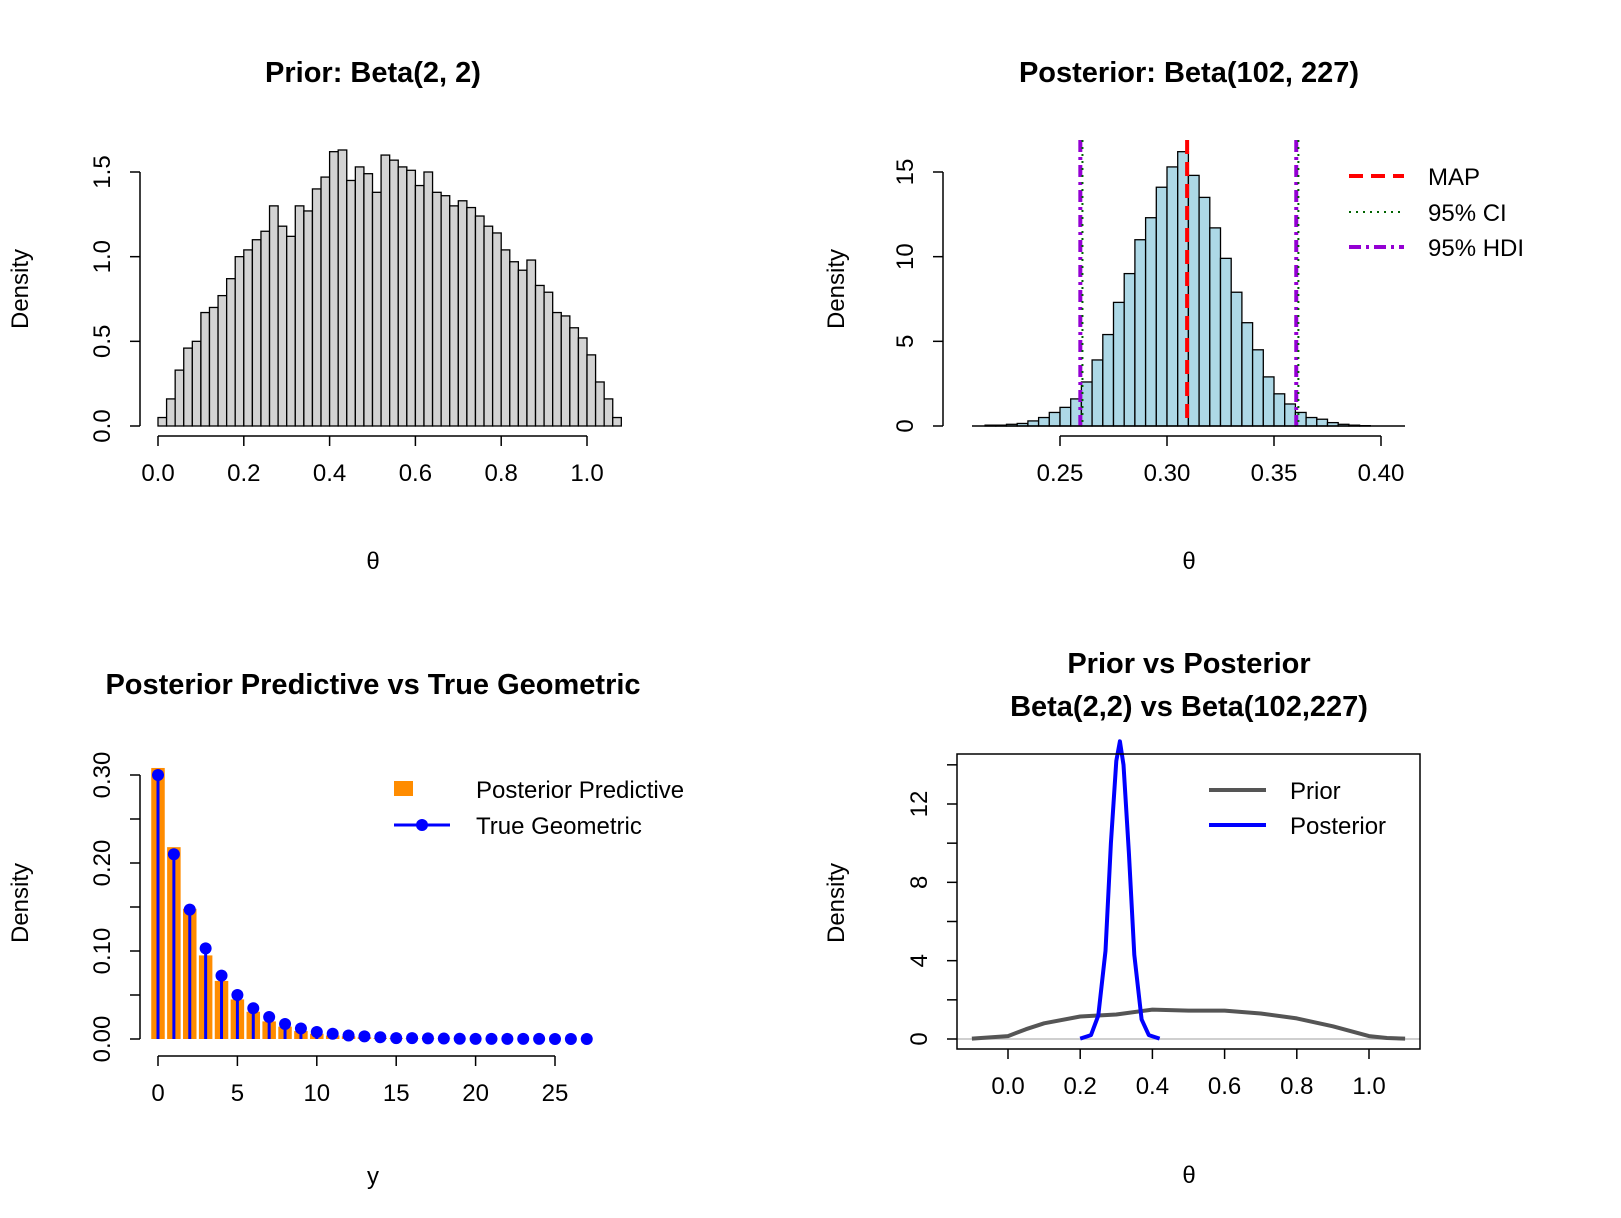  What do you see at coordinates (20, 289) in the screenshot?
I see `prior-y-label: Density` at bounding box center [20, 289].